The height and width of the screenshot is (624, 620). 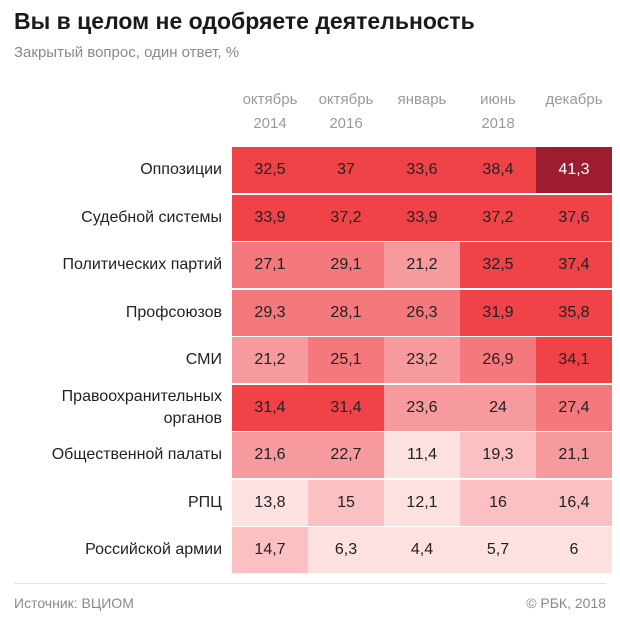 I want to click on cell-value: 6,3, so click(x=346, y=549).